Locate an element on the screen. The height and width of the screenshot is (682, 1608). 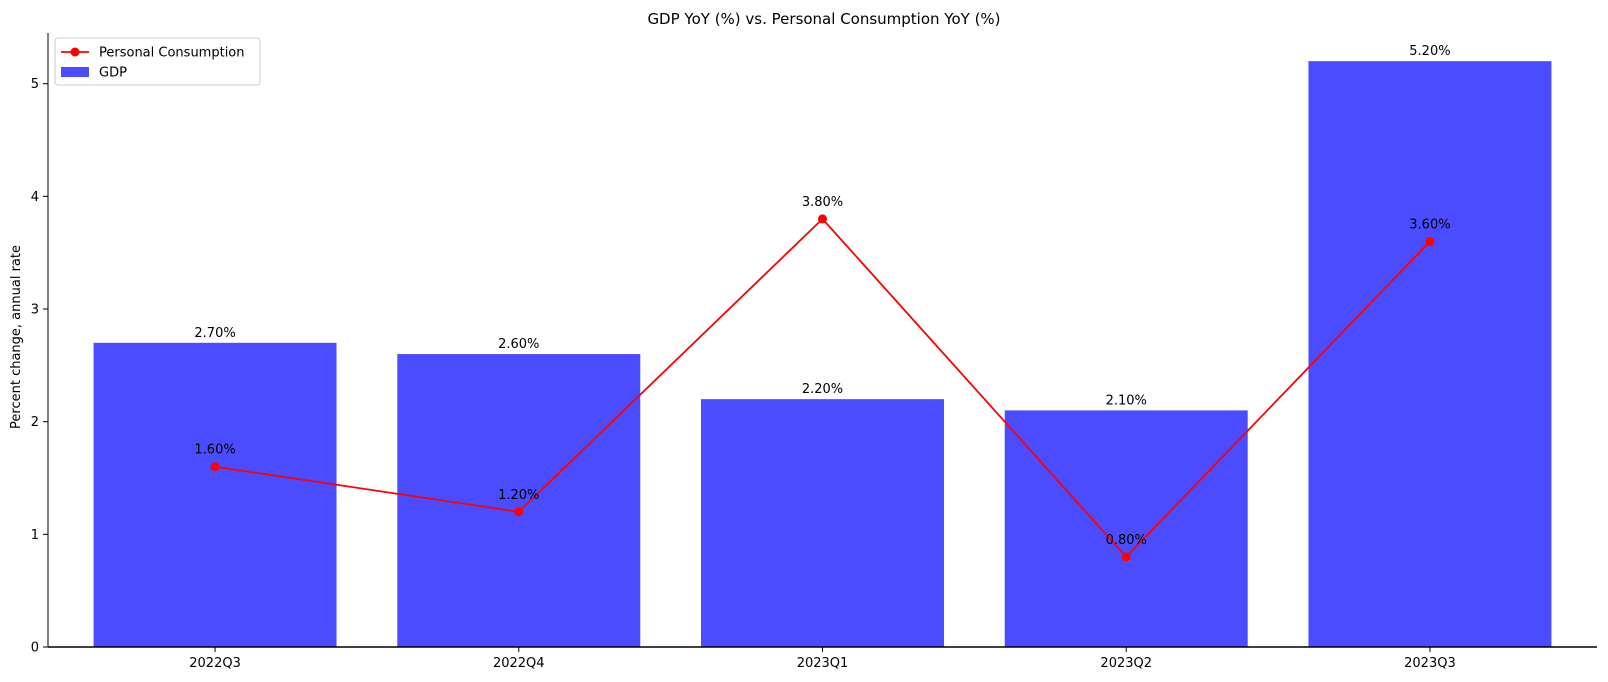
personal-consumption-point-2023q3 is located at coordinates (1430, 241).